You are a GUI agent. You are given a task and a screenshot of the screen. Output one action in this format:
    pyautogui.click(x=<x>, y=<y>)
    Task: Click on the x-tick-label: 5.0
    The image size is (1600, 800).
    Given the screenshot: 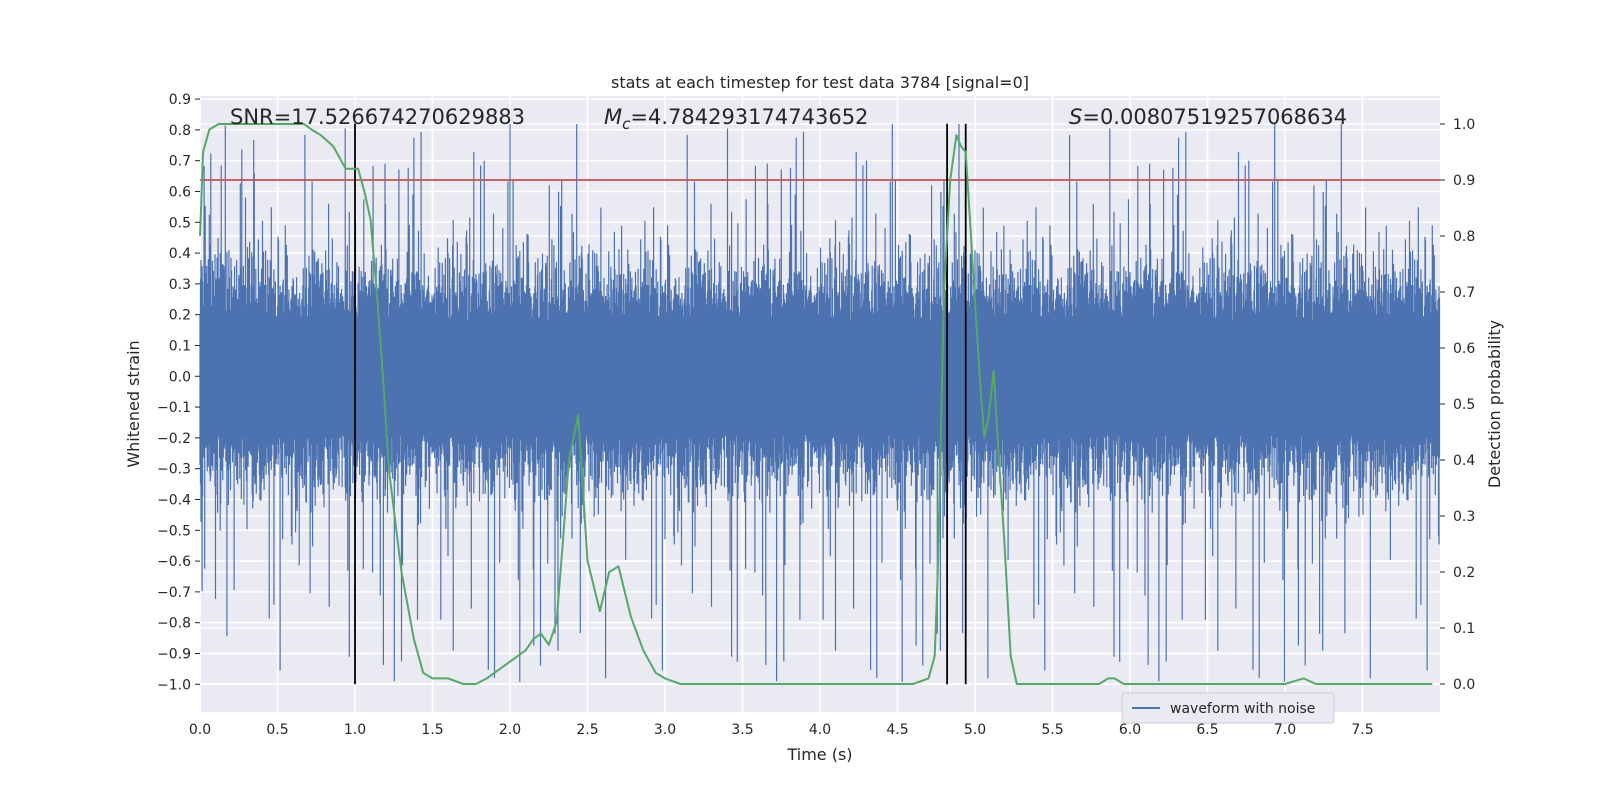 What is the action you would take?
    pyautogui.click(x=975, y=730)
    